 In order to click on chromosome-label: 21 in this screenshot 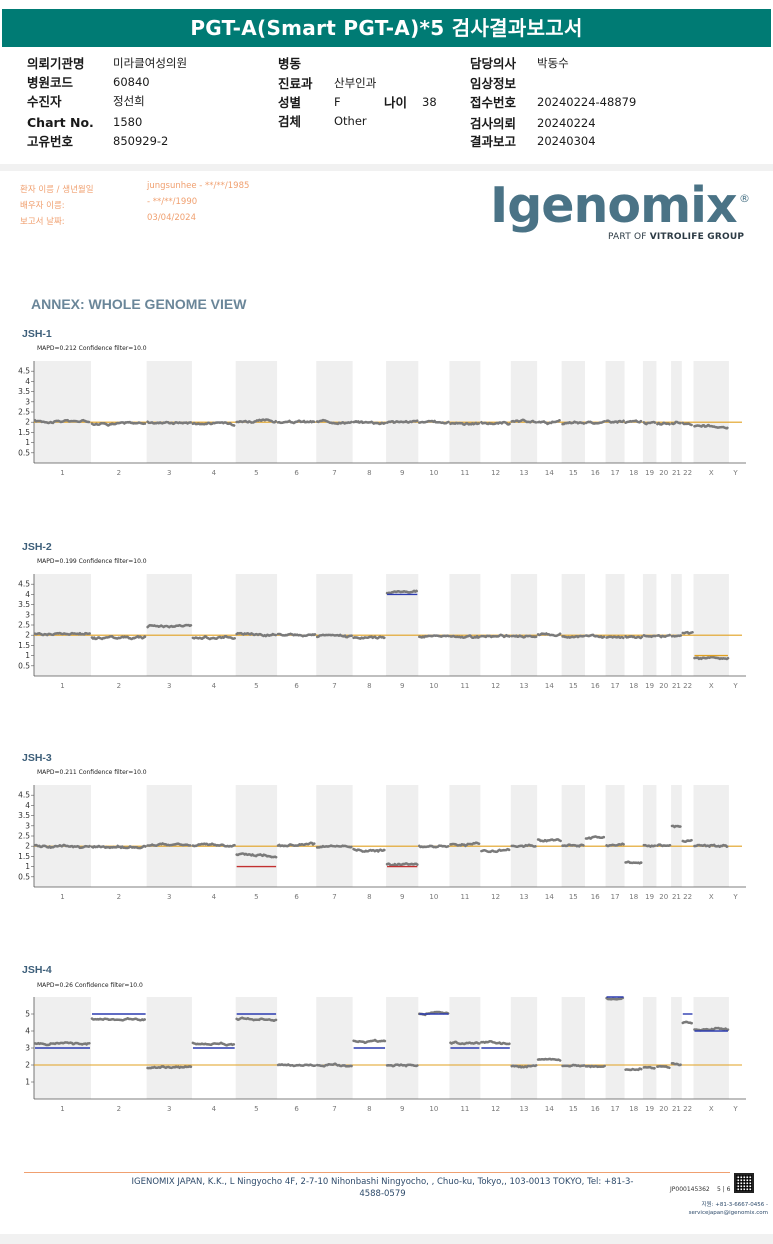, I will do `click(676, 686)`.